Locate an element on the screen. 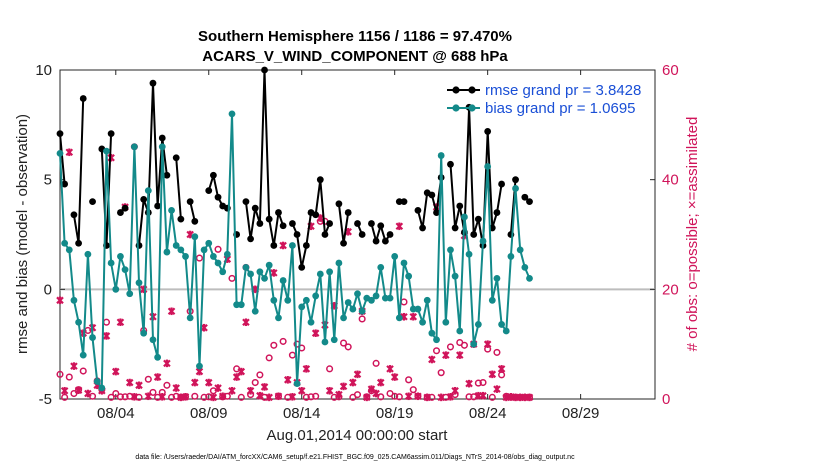 This screenshot has width=830, height=470. legend-rmse-marker is located at coordinates (456, 90).